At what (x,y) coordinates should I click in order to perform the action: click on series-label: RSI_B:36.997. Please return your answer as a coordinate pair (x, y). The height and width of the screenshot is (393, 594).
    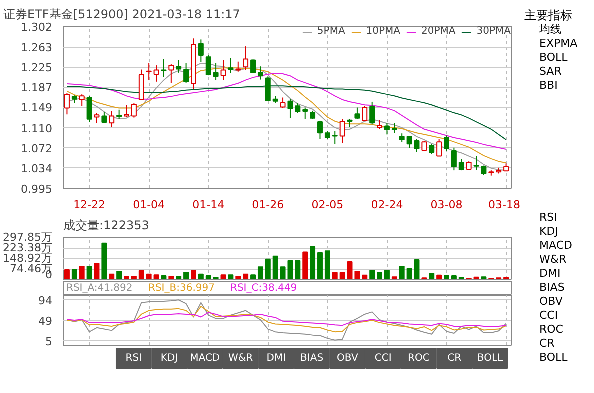
    Looking at the image, I should click on (181, 288).